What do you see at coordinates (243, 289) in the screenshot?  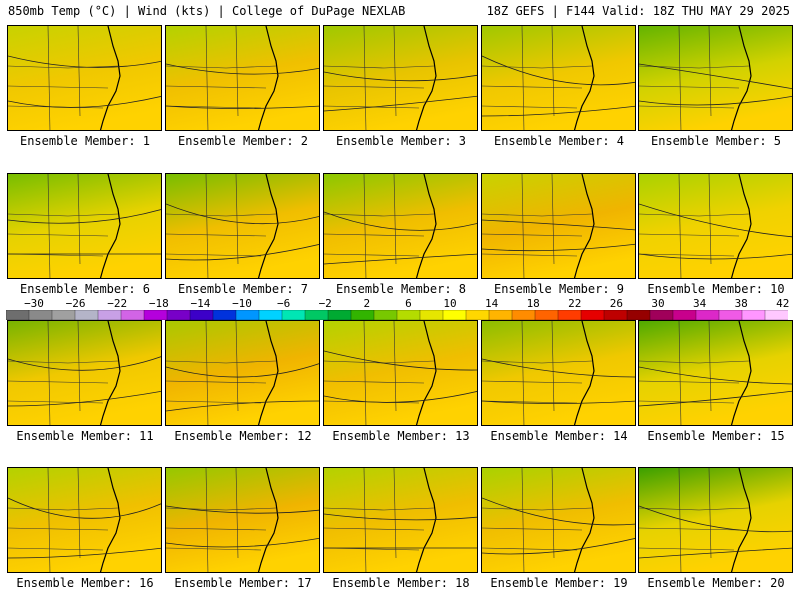 I see `ensemble-member-label: Ensemble Member: 7` at bounding box center [243, 289].